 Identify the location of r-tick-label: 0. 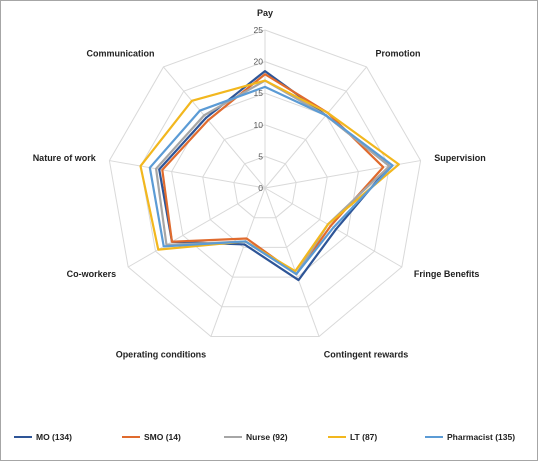
(260, 188).